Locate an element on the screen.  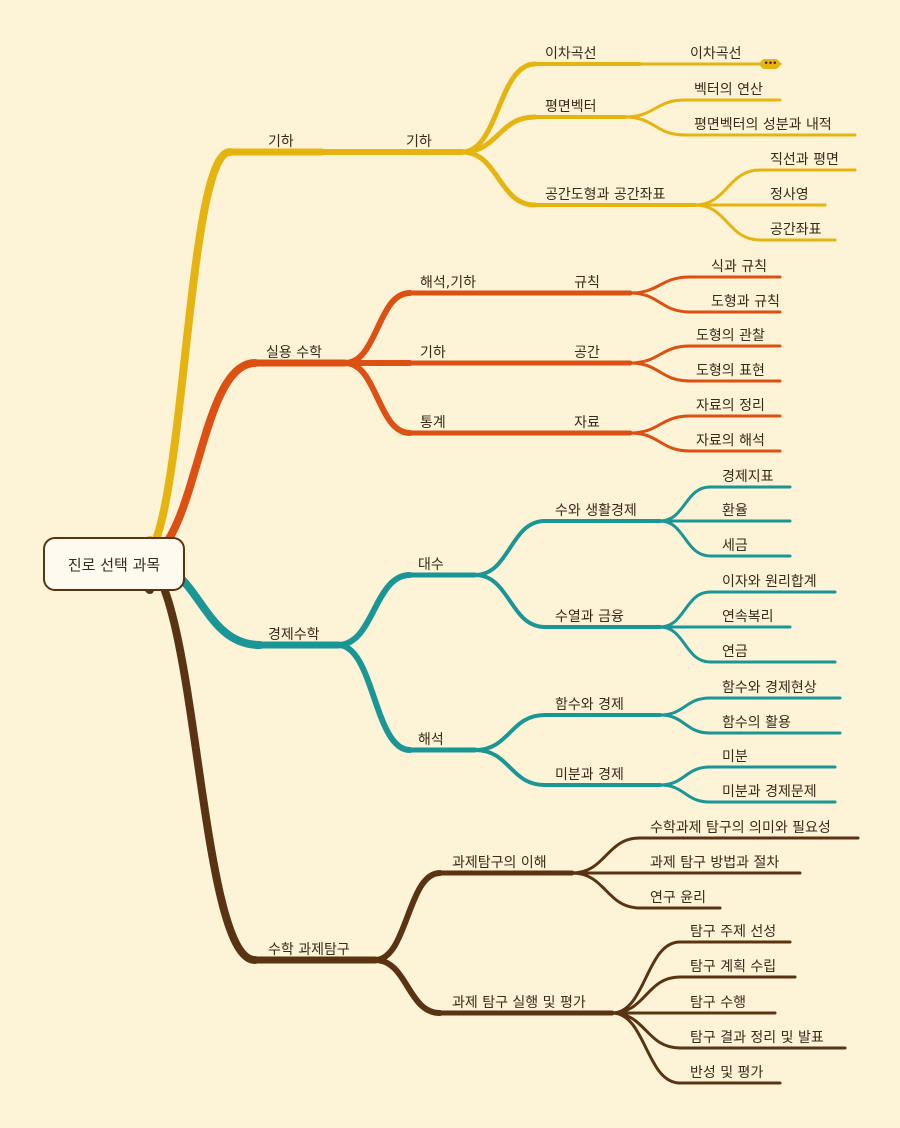
edge-practical-data is located at coordinates (377, 398).